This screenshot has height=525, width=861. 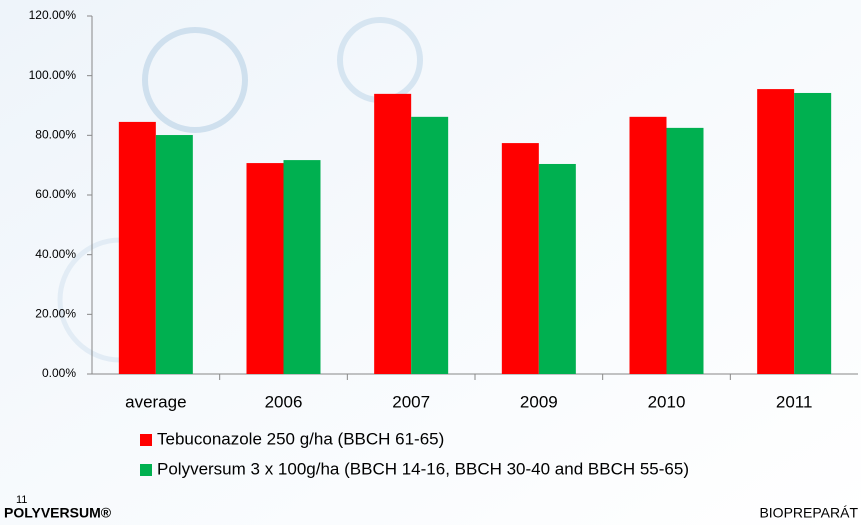 What do you see at coordinates (411, 401) in the screenshot?
I see `x-tick-label: 2007` at bounding box center [411, 401].